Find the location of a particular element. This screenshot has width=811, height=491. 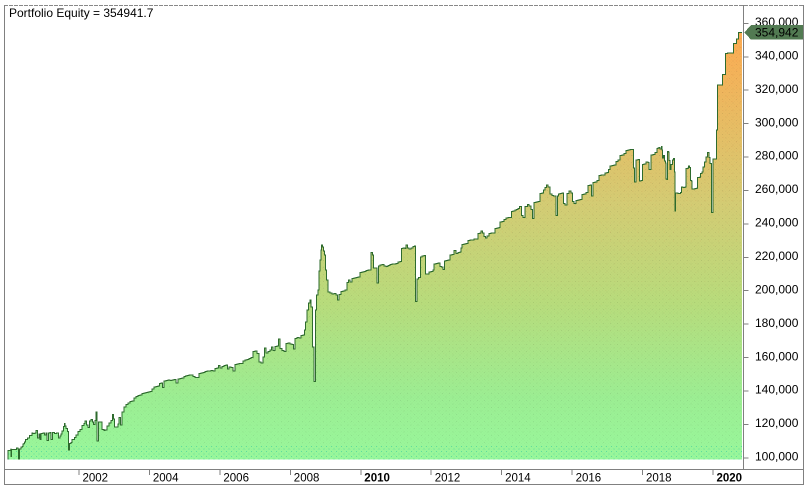

svg-text: 2016 is located at coordinates (589, 479).